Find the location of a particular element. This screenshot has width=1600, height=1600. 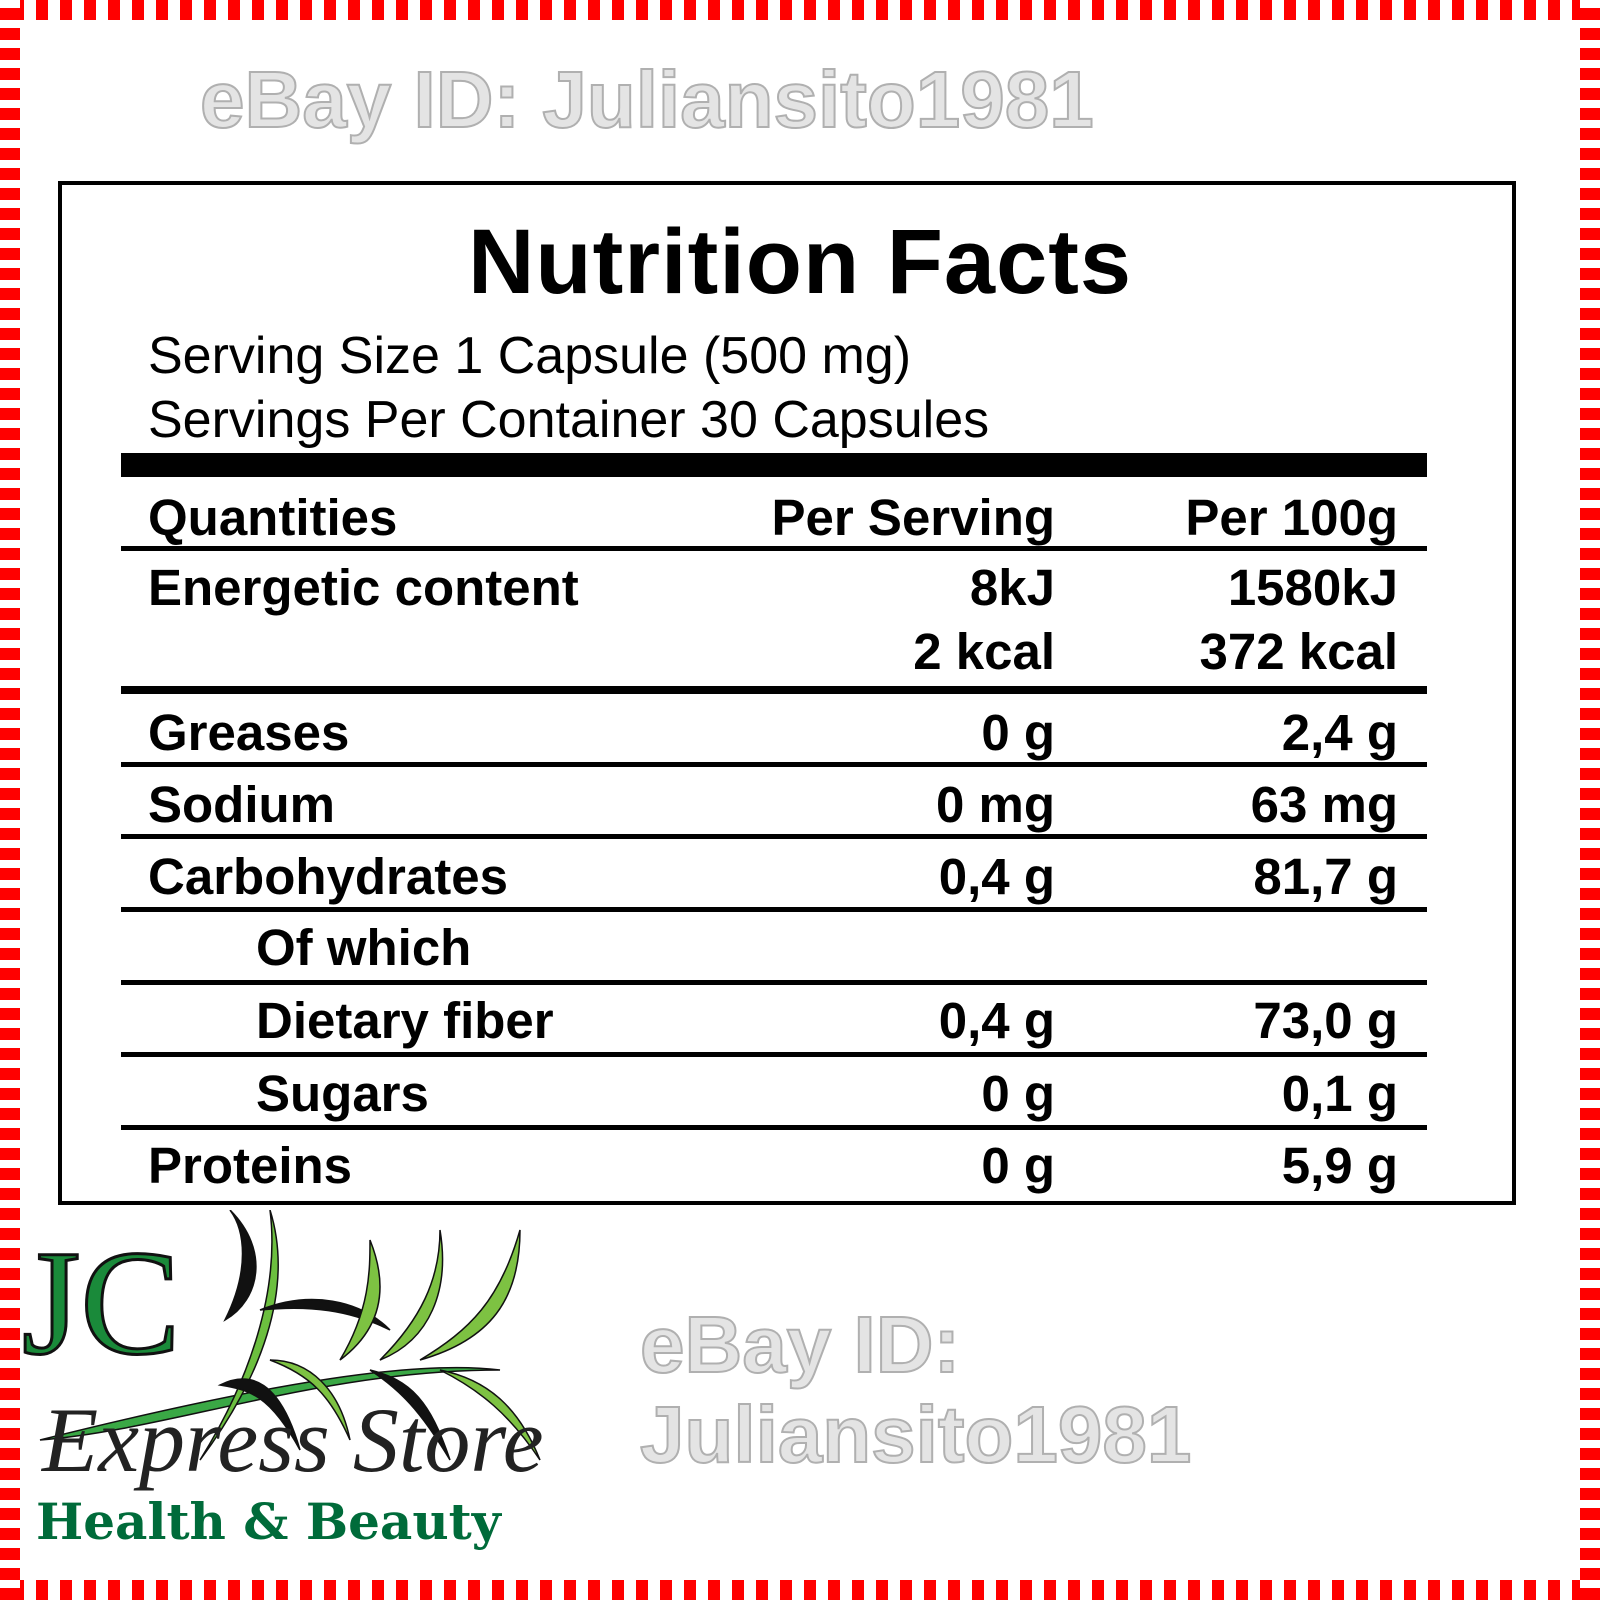

servings-per-container: Servings Per Container 30 Capsules is located at coordinates (569, 420).